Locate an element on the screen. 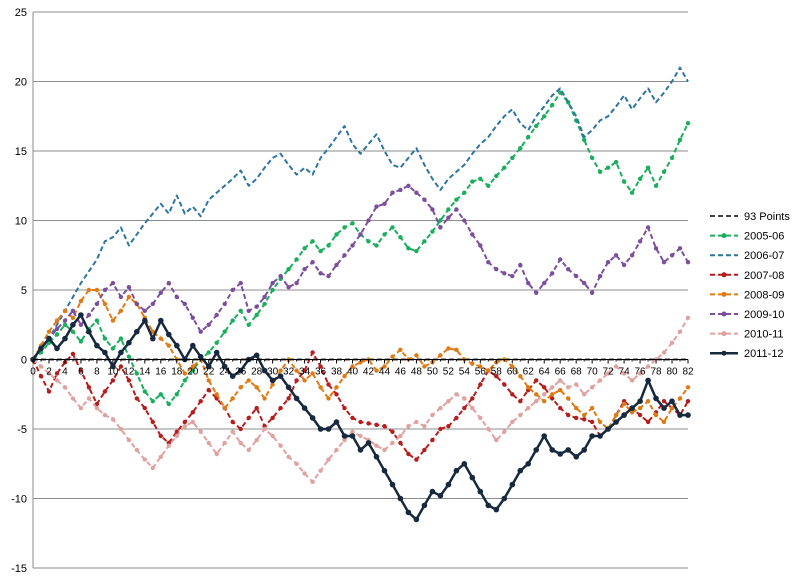  legend-entry: 2006-07 is located at coordinates (747, 256).